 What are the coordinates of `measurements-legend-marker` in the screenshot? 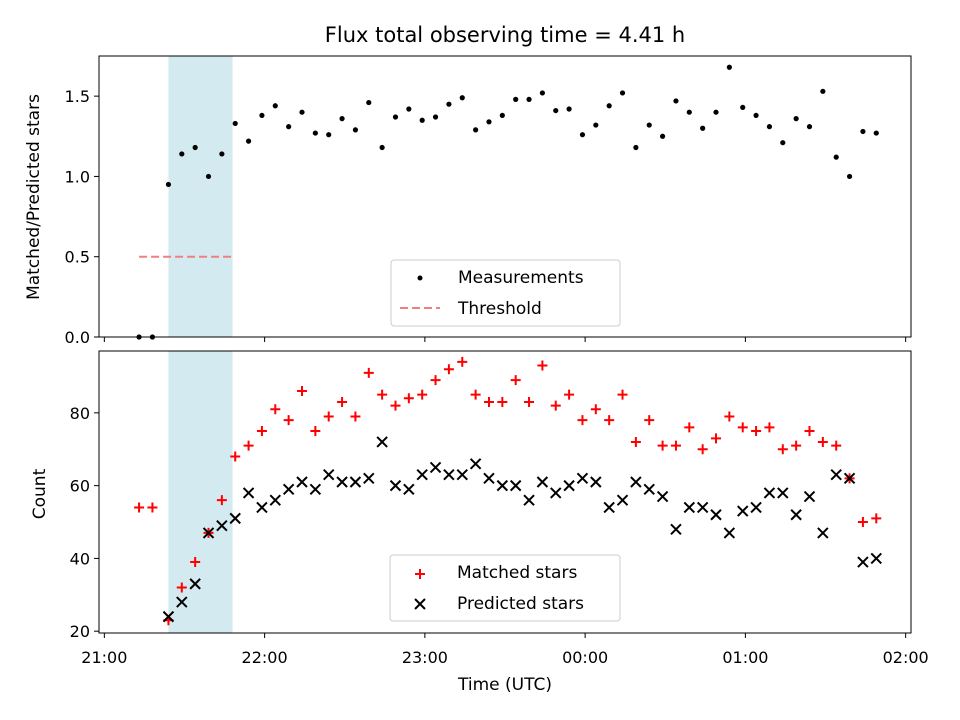 It's located at (420, 278).